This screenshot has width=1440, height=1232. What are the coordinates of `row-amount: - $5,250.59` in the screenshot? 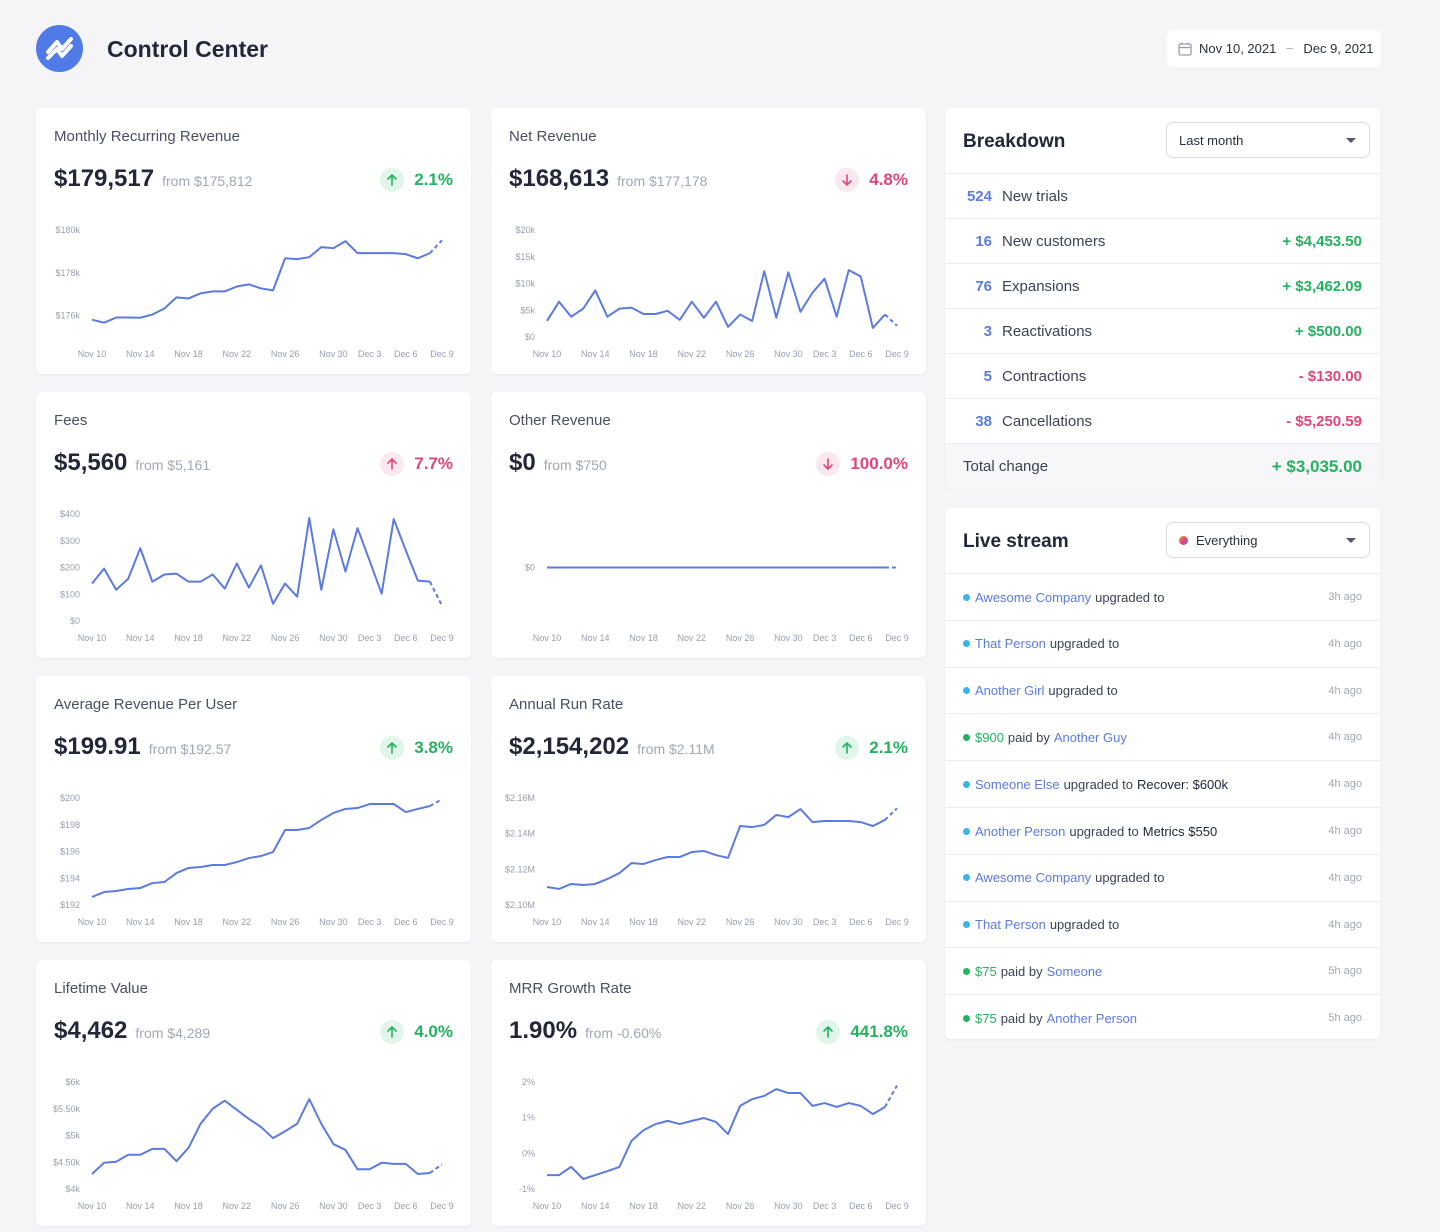 It's located at (1324, 421).